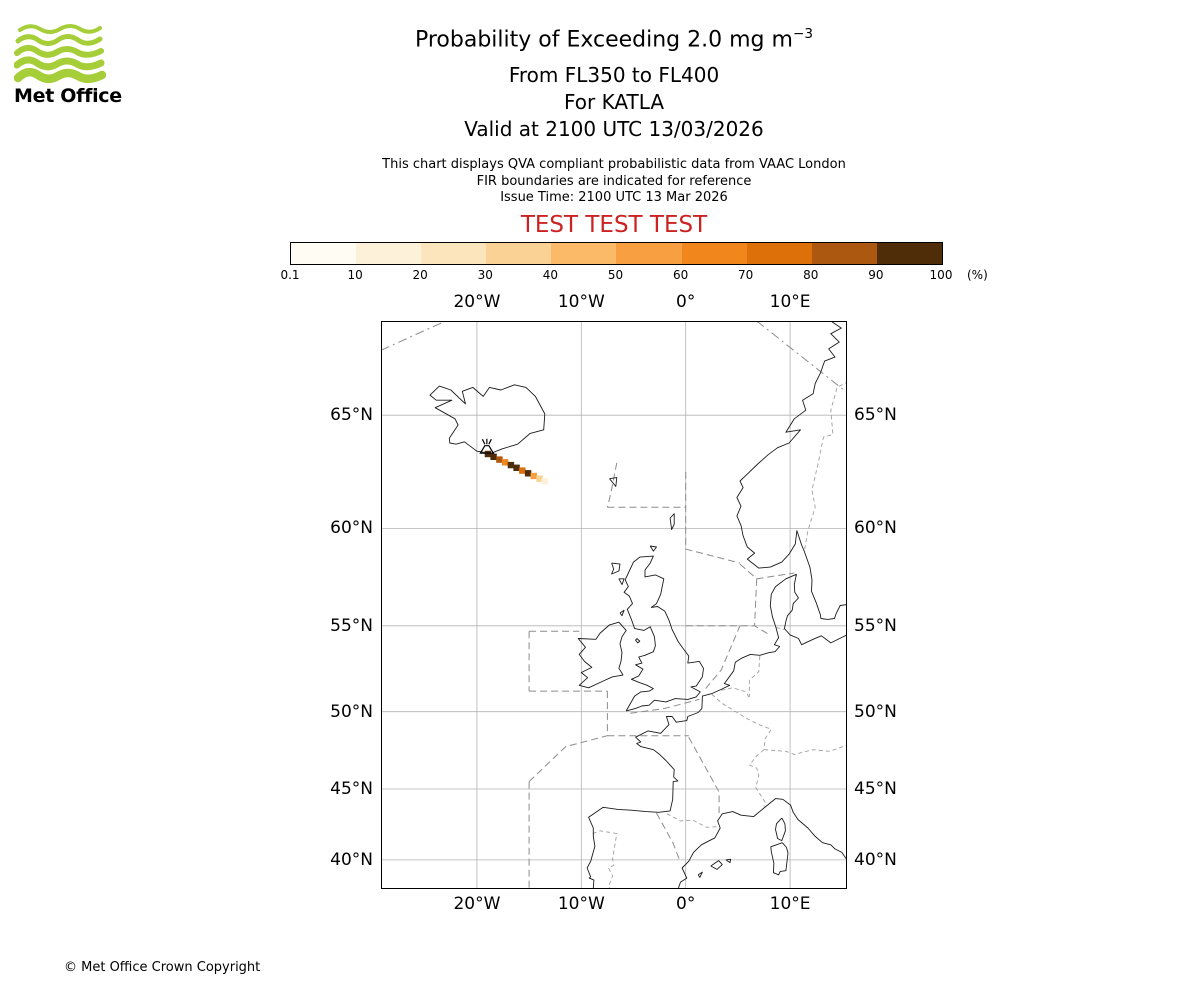 This screenshot has height=1000, width=1200. What do you see at coordinates (875, 859) in the screenshot?
I see `latitude-label-right: 40°N` at bounding box center [875, 859].